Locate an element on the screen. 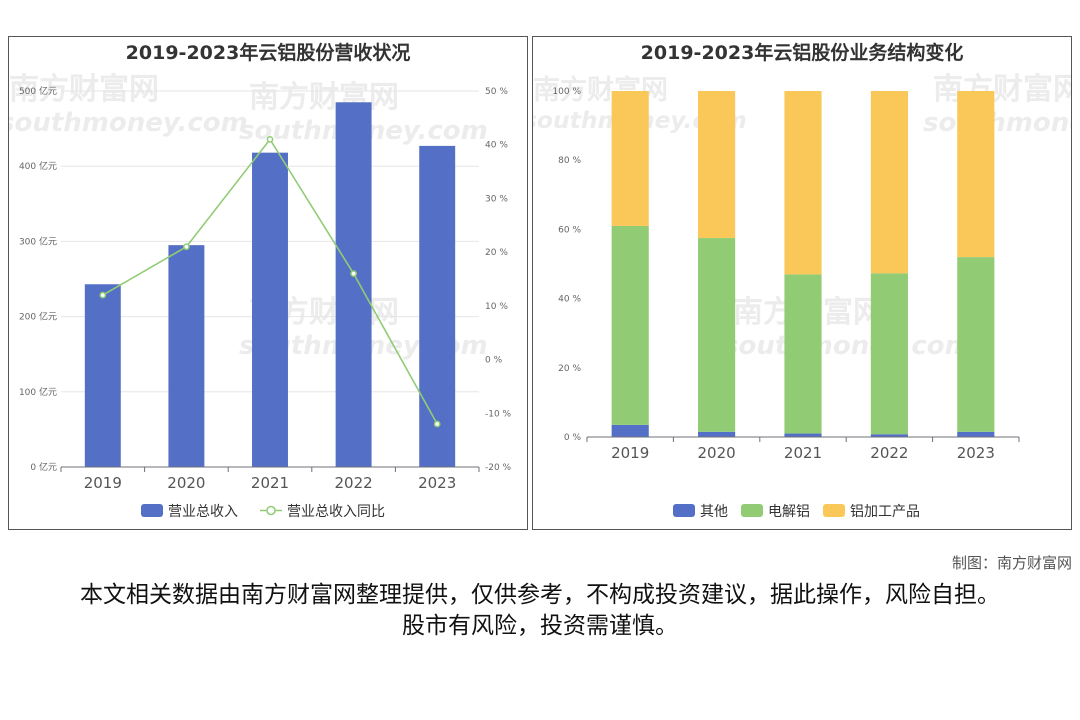  legend-label-growth: 营业总收入同比 is located at coordinates (336, 512).